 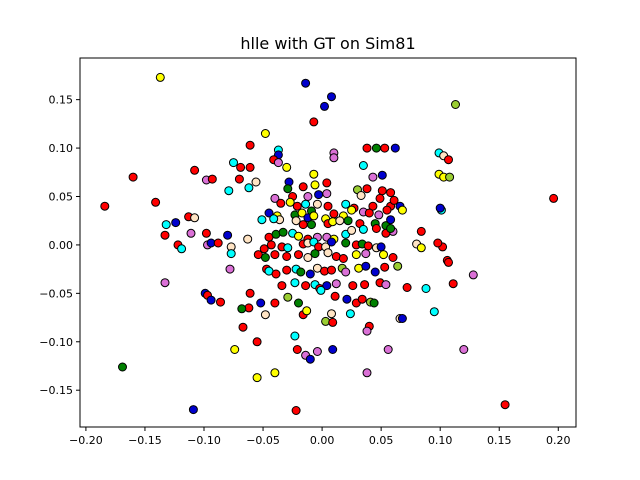 I want to click on y-tick-label: −0.05, so click(x=56, y=293).